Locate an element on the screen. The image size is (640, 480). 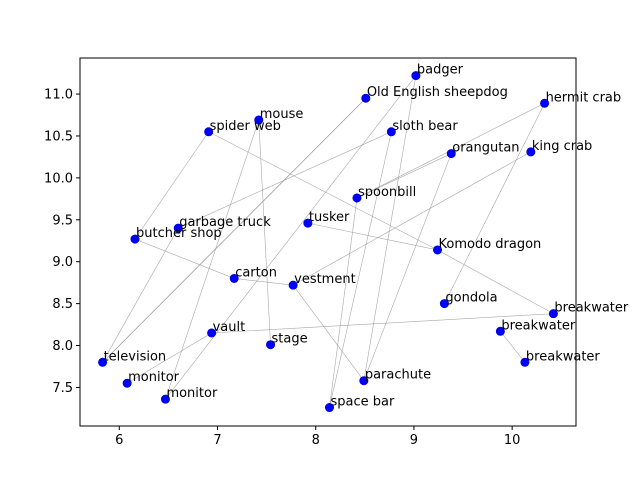
point-label: sloth bear is located at coordinates (425, 126).